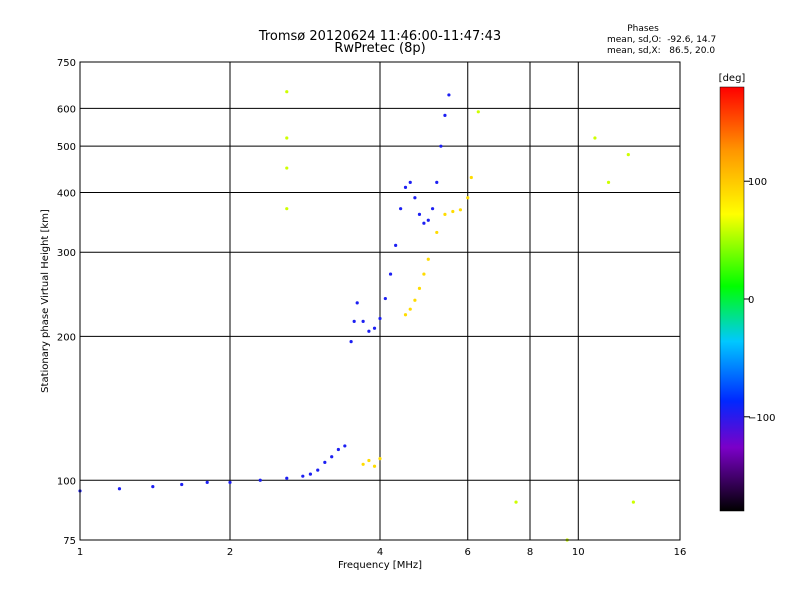 The height and width of the screenshot is (600, 800). I want to click on colorbar-label: [deg], so click(732, 78).